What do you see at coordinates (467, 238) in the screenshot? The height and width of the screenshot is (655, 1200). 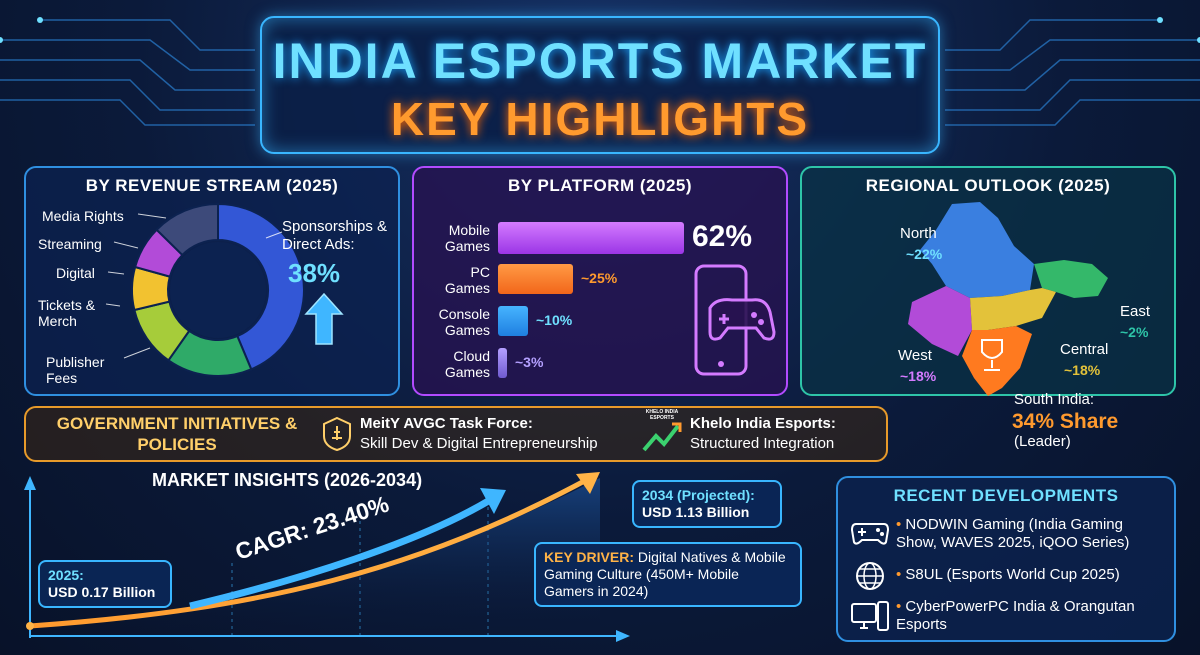 I see `bar-label-mobile: Mobile Games` at bounding box center [467, 238].